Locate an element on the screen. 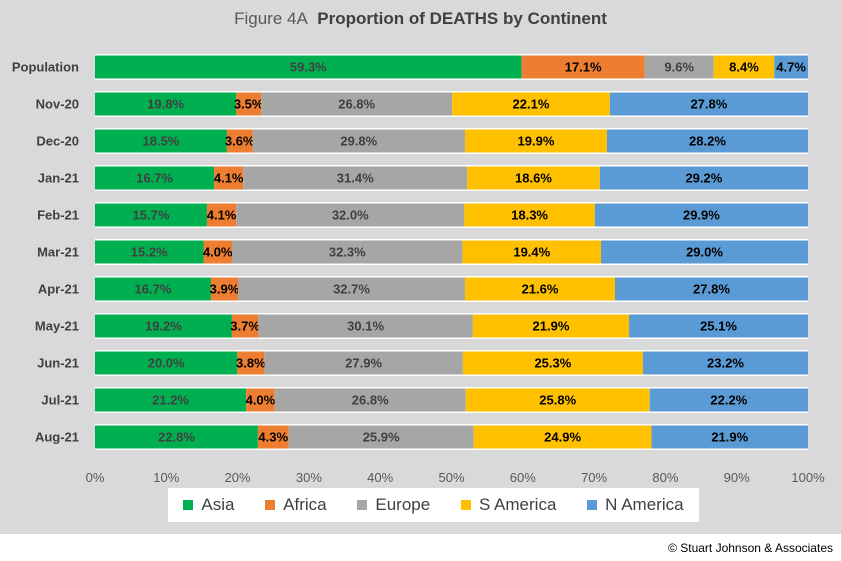  data-label-asia: 19.2% is located at coordinates (163, 326).